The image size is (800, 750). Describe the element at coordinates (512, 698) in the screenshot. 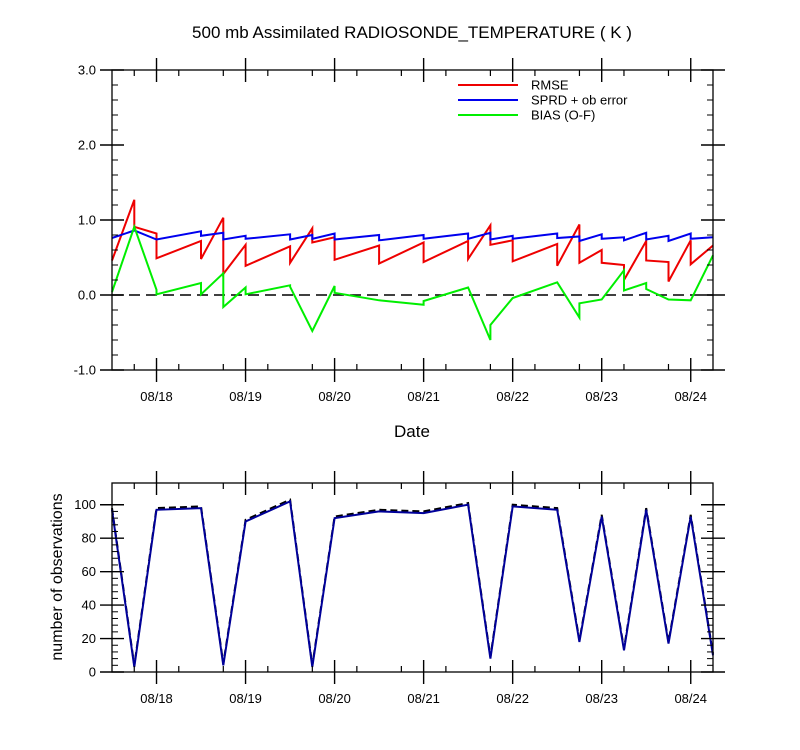

I see `bottom-x-tick-label: 08/22` at that location.